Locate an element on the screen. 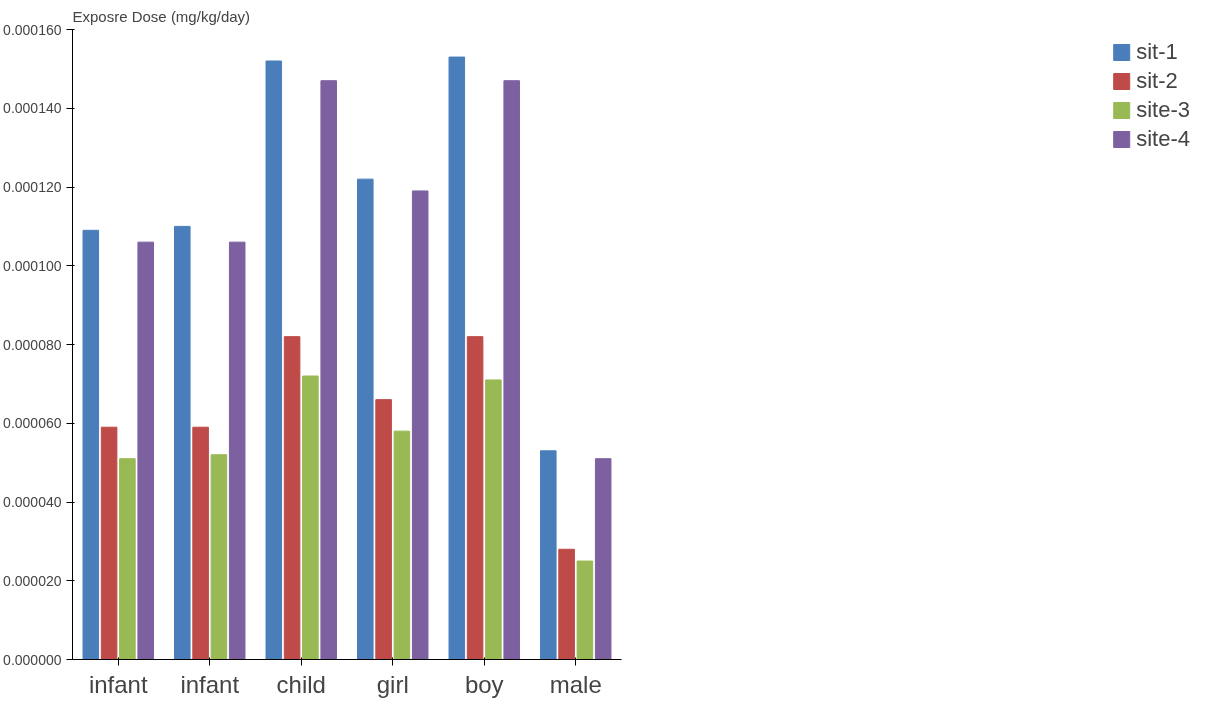  x-tick-label: male is located at coordinates (575, 684).